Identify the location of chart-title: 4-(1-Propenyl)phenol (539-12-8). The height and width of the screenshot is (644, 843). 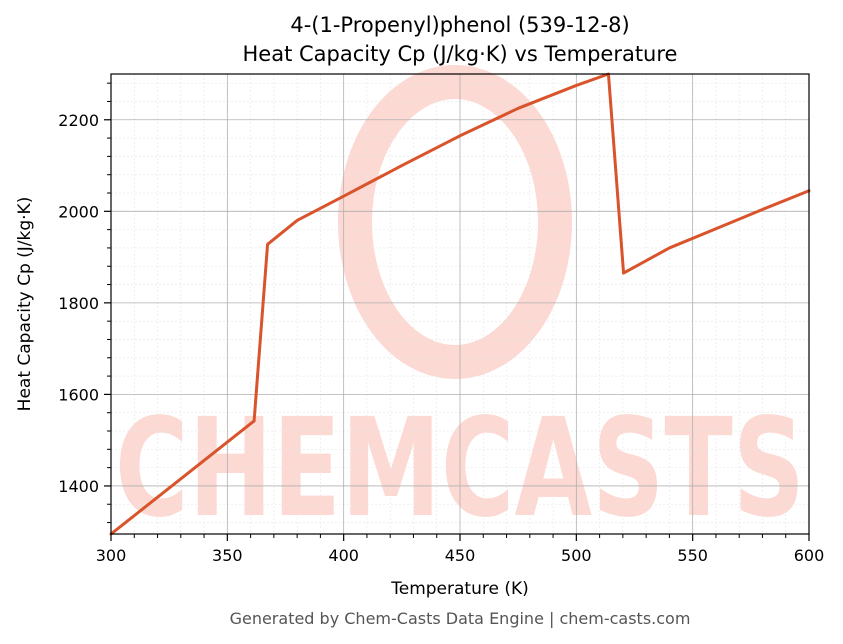
(459, 25).